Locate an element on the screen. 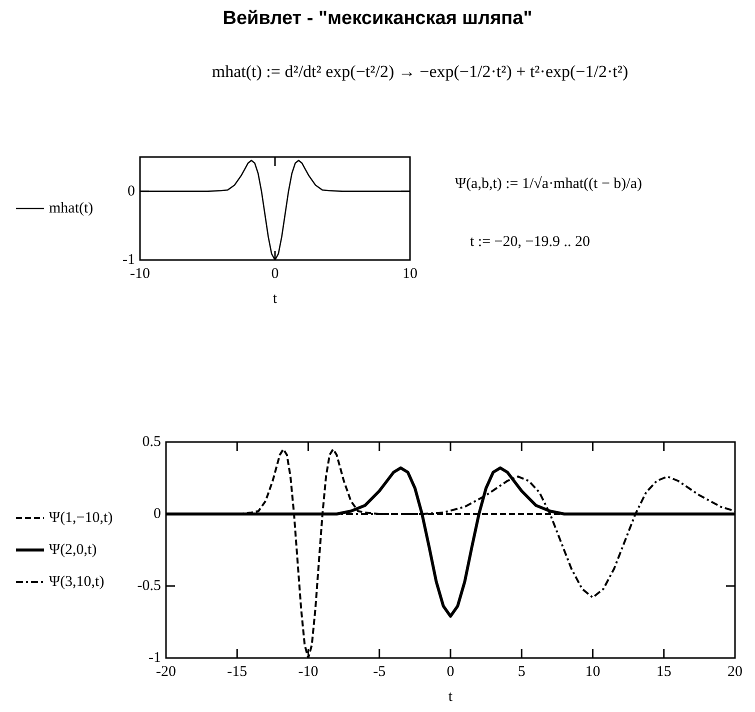  x-tick-label: -5 is located at coordinates (379, 672).